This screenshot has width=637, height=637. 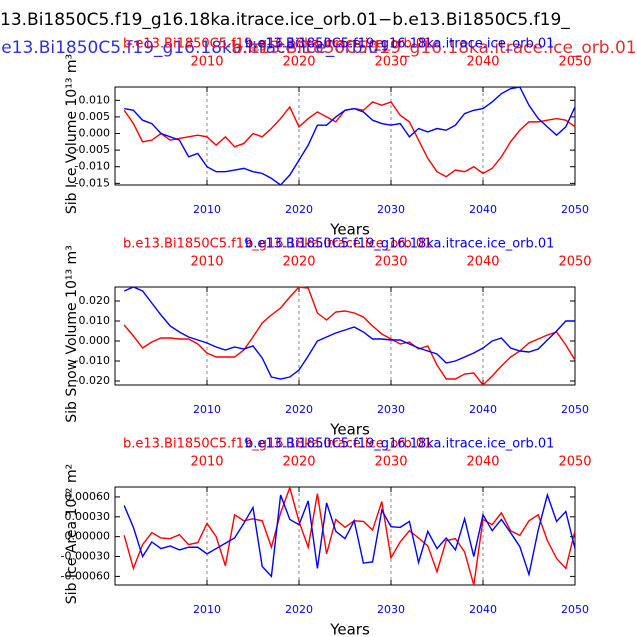 I want to click on y-tick-label: -0.00060, so click(x=85, y=575).